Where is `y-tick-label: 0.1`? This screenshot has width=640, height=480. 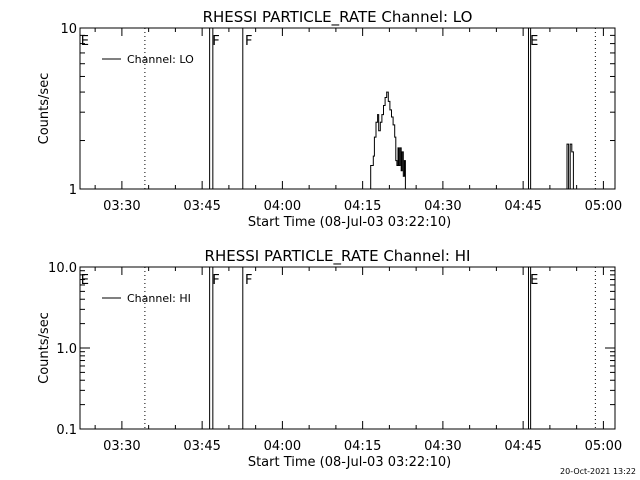 y-tick-label: 0.1 is located at coordinates (66, 430).